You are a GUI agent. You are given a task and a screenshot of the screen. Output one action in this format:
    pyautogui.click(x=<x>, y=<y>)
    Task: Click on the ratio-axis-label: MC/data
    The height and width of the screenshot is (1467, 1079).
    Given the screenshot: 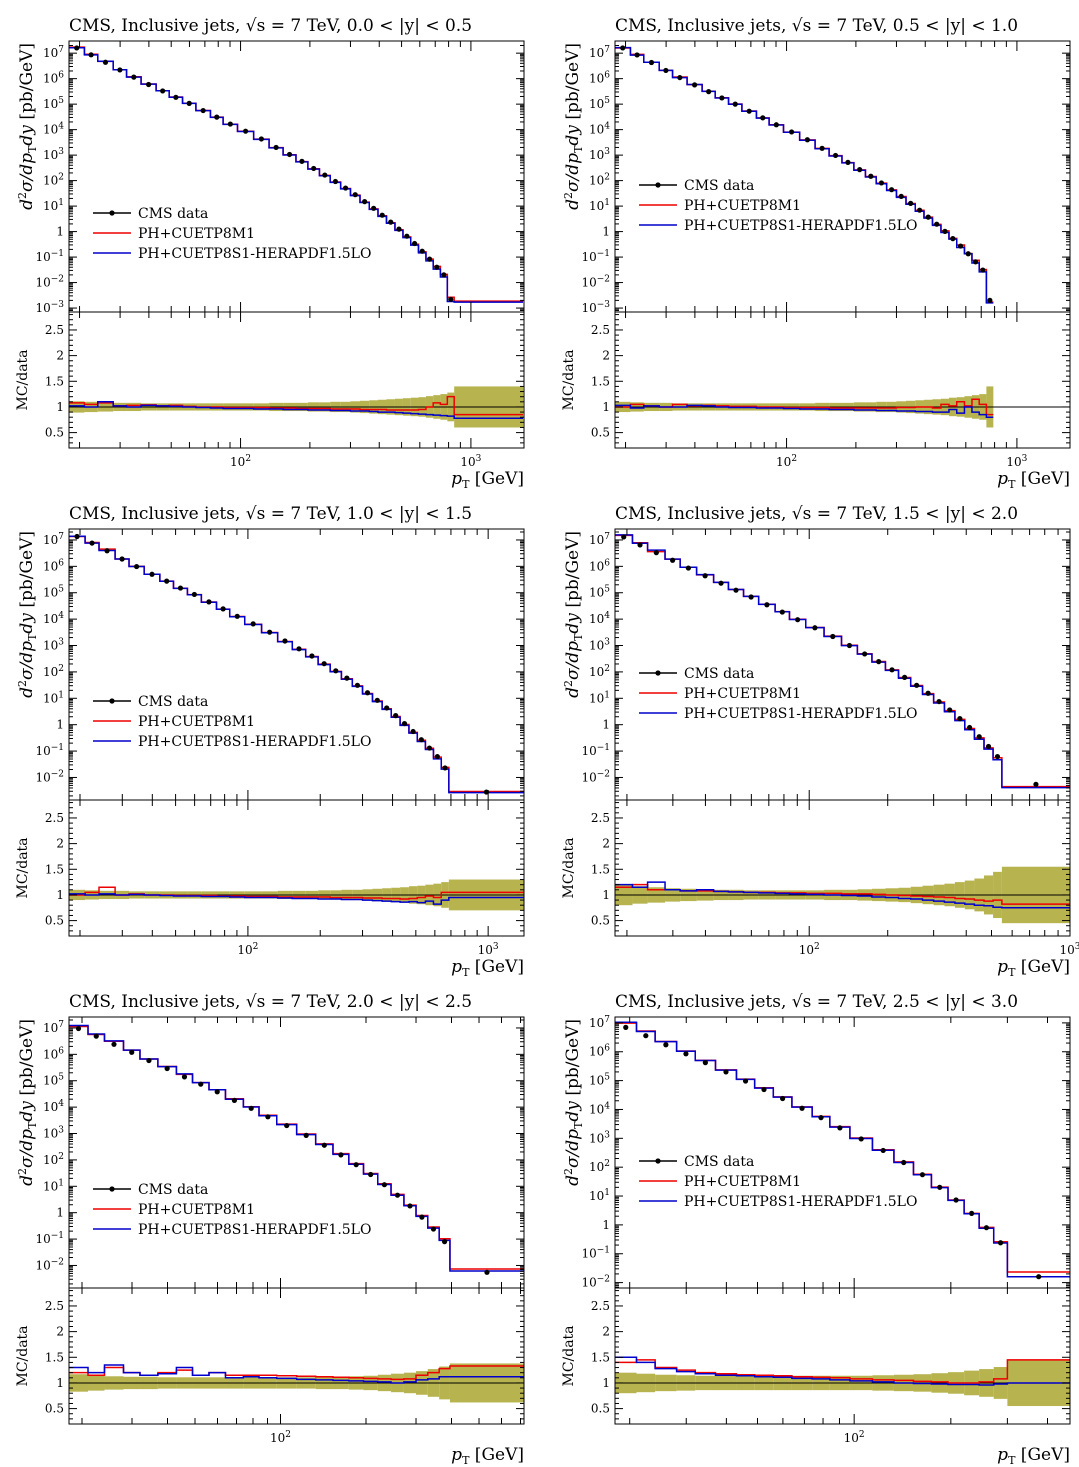 What is the action you would take?
    pyautogui.click(x=23, y=379)
    